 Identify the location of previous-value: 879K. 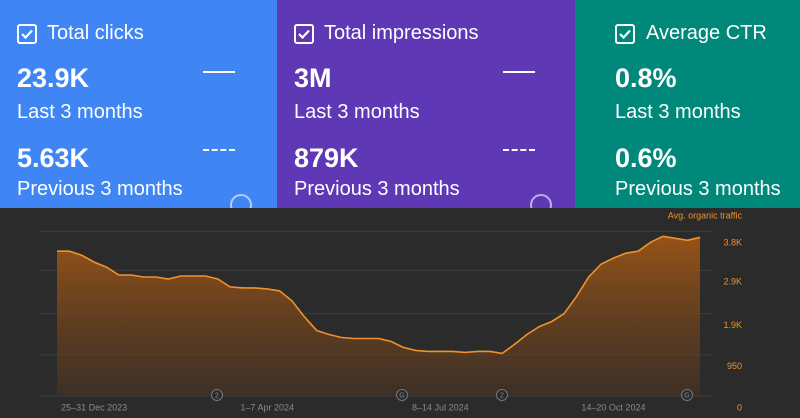
(326, 158).